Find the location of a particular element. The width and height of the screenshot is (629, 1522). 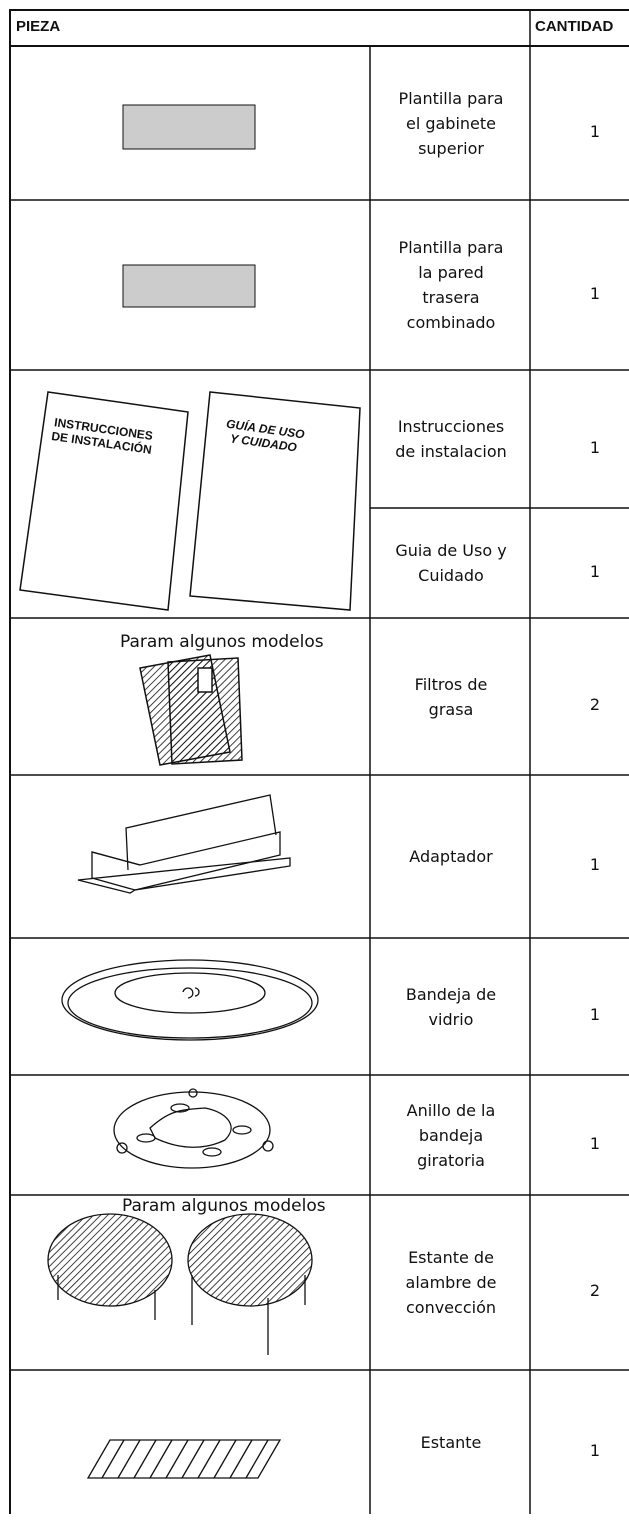

description-line: Instrucciones is located at coordinates (451, 426).